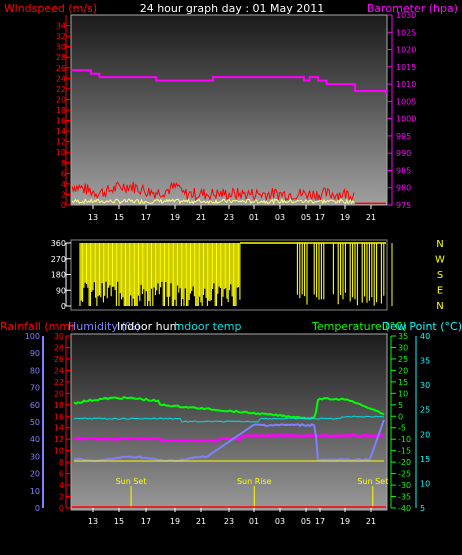 This screenshot has height=555, width=462. Describe the element at coordinates (61, 26) in the screenshot. I see `wind-tick-label: 34` at that location.